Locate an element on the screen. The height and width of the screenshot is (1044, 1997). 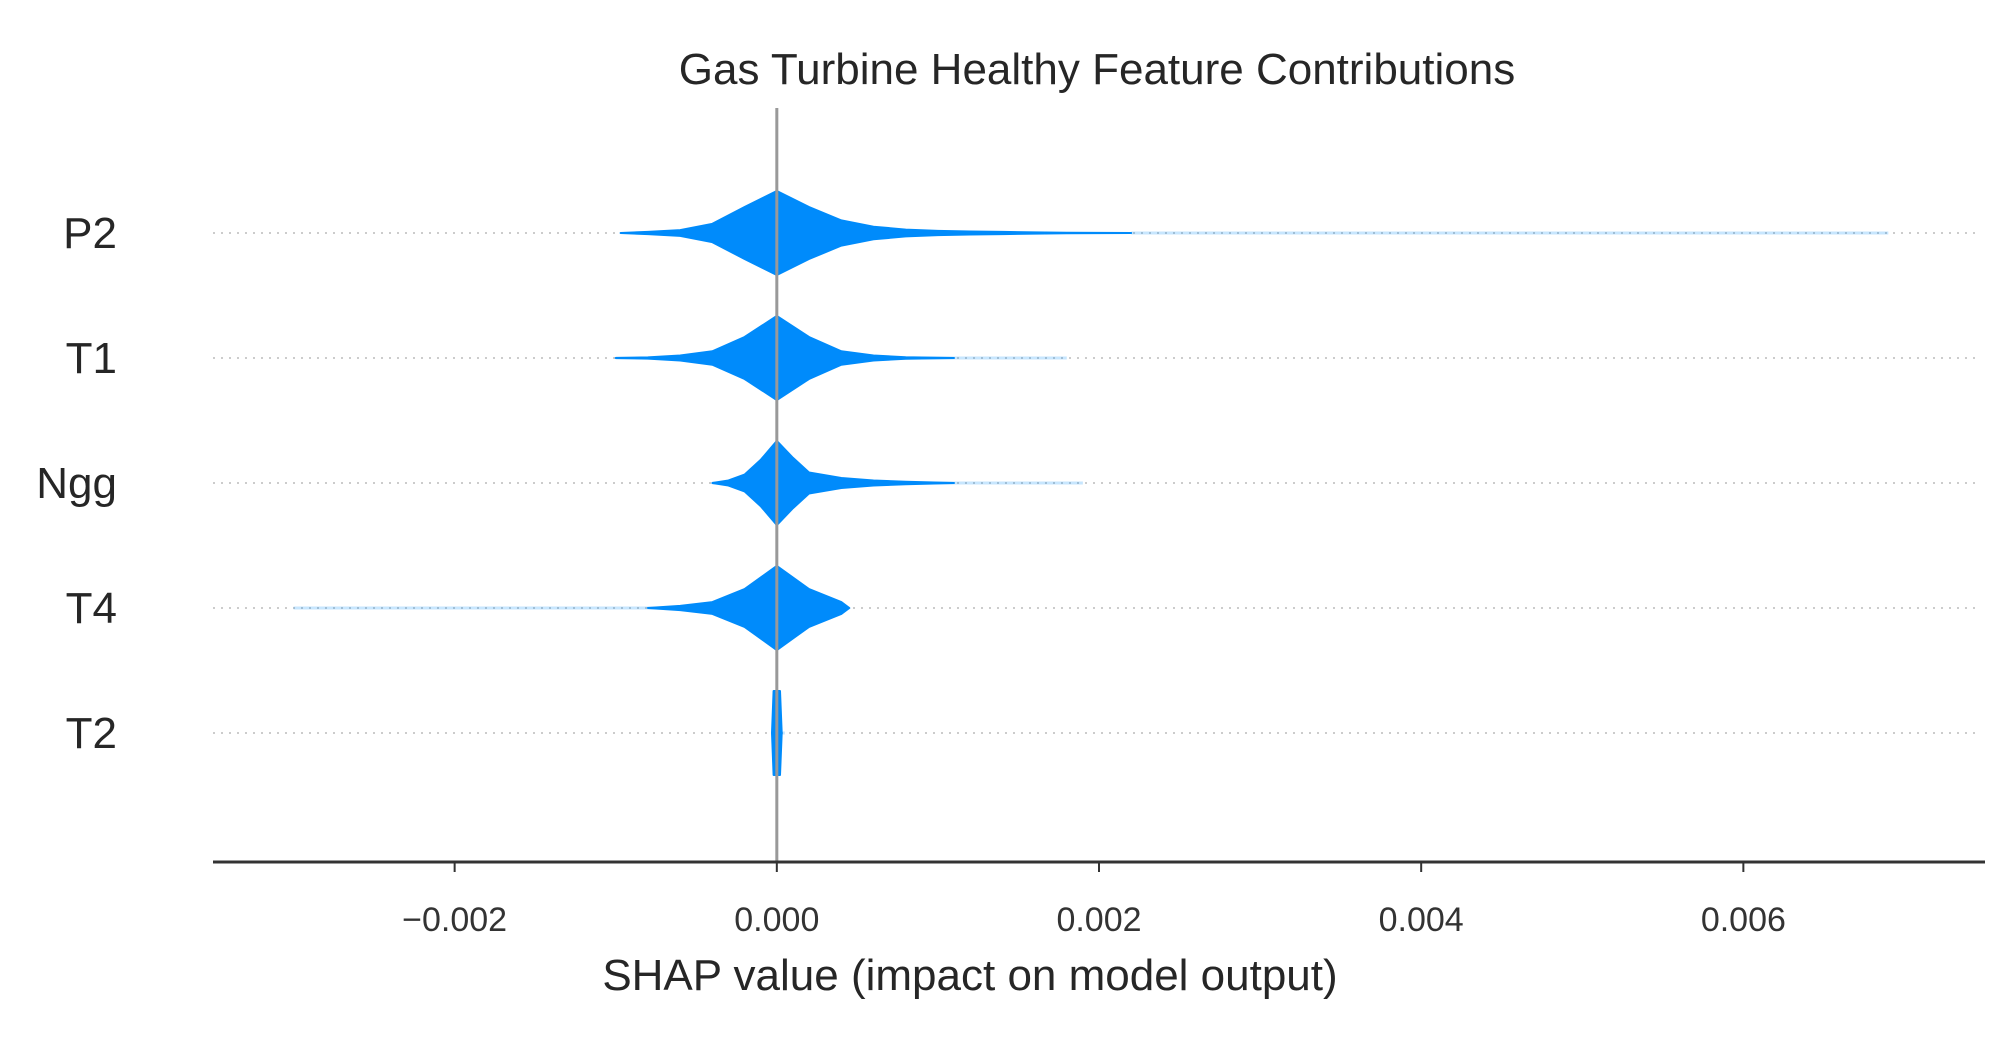
x-ticks: −0.002 0.000 0.002 0.004 0.006 is located at coordinates (1094, 900).